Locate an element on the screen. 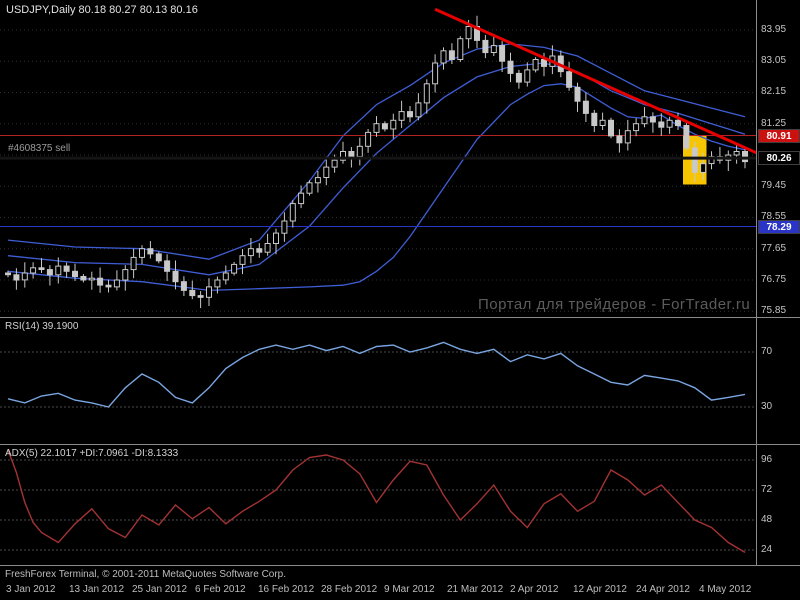 The image size is (800, 600). indicator-axis-label: 72 is located at coordinates (767, 489).